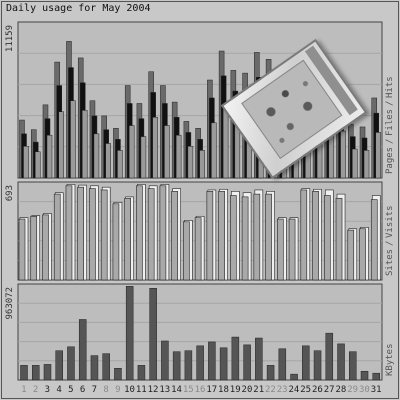  Describe the element at coordinates (70, 390) in the screenshot. I see `x-tick-label: 5` at that location.